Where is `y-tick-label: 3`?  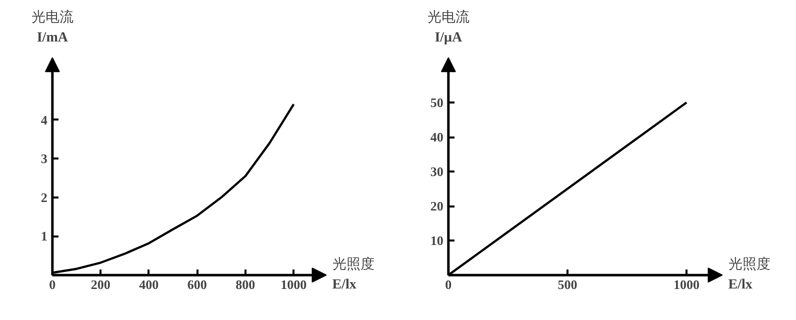
y-tick-label: 3 is located at coordinates (44, 158).